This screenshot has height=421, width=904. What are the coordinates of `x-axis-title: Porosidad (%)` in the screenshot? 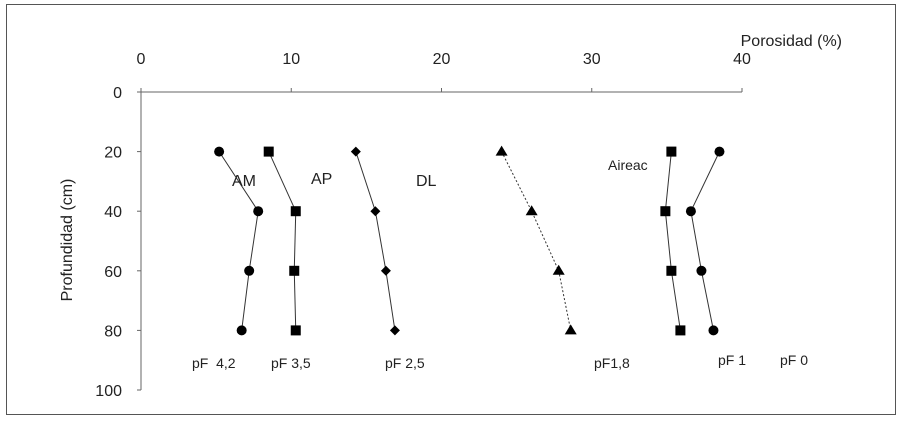 It's located at (791, 41).